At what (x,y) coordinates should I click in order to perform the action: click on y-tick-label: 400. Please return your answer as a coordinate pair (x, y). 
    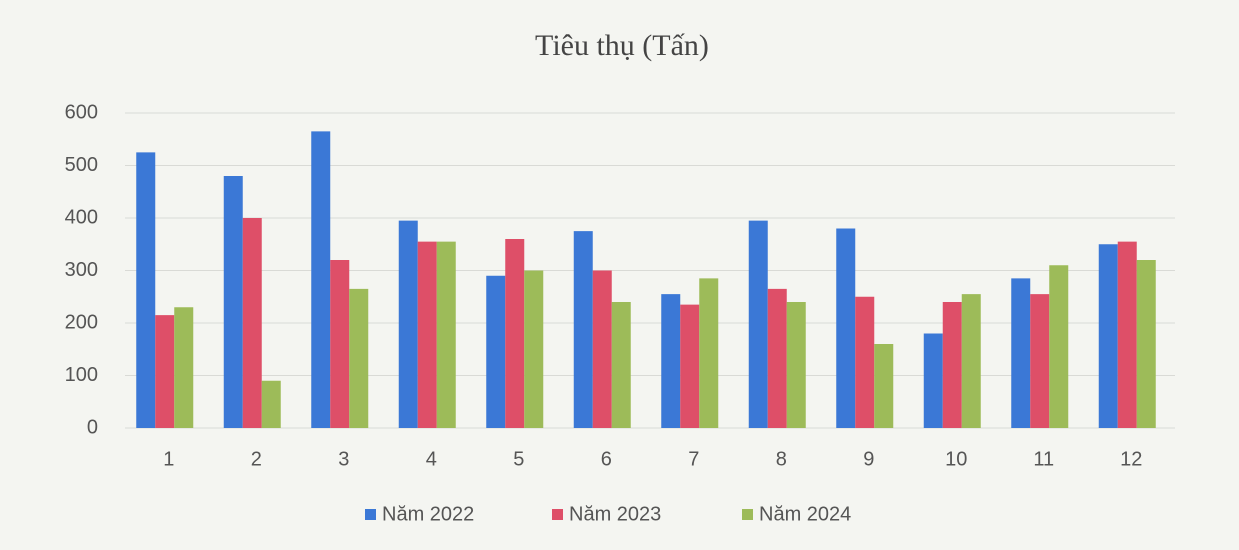
    Looking at the image, I should click on (81, 217).